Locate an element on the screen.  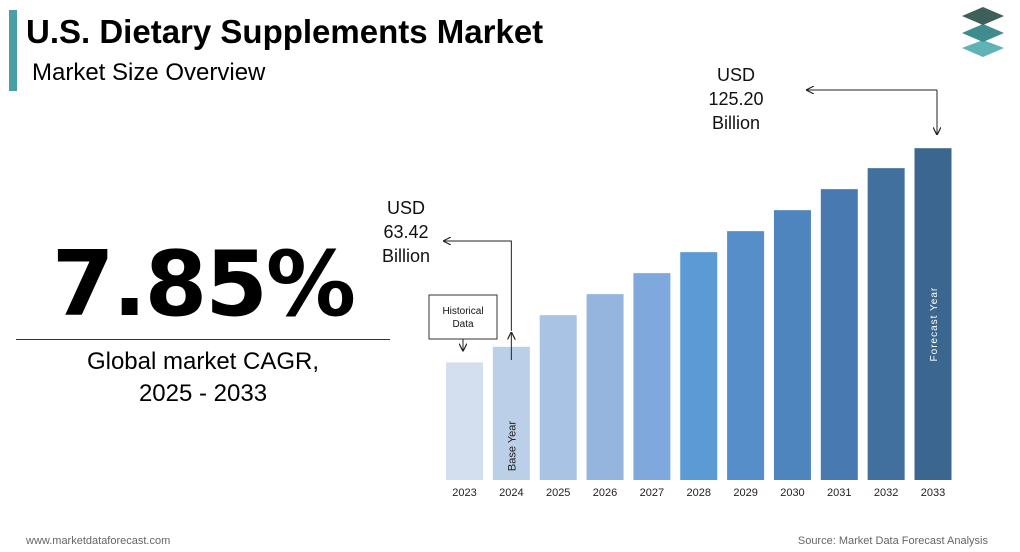
x-tick-label: 2028 is located at coordinates (699, 493).